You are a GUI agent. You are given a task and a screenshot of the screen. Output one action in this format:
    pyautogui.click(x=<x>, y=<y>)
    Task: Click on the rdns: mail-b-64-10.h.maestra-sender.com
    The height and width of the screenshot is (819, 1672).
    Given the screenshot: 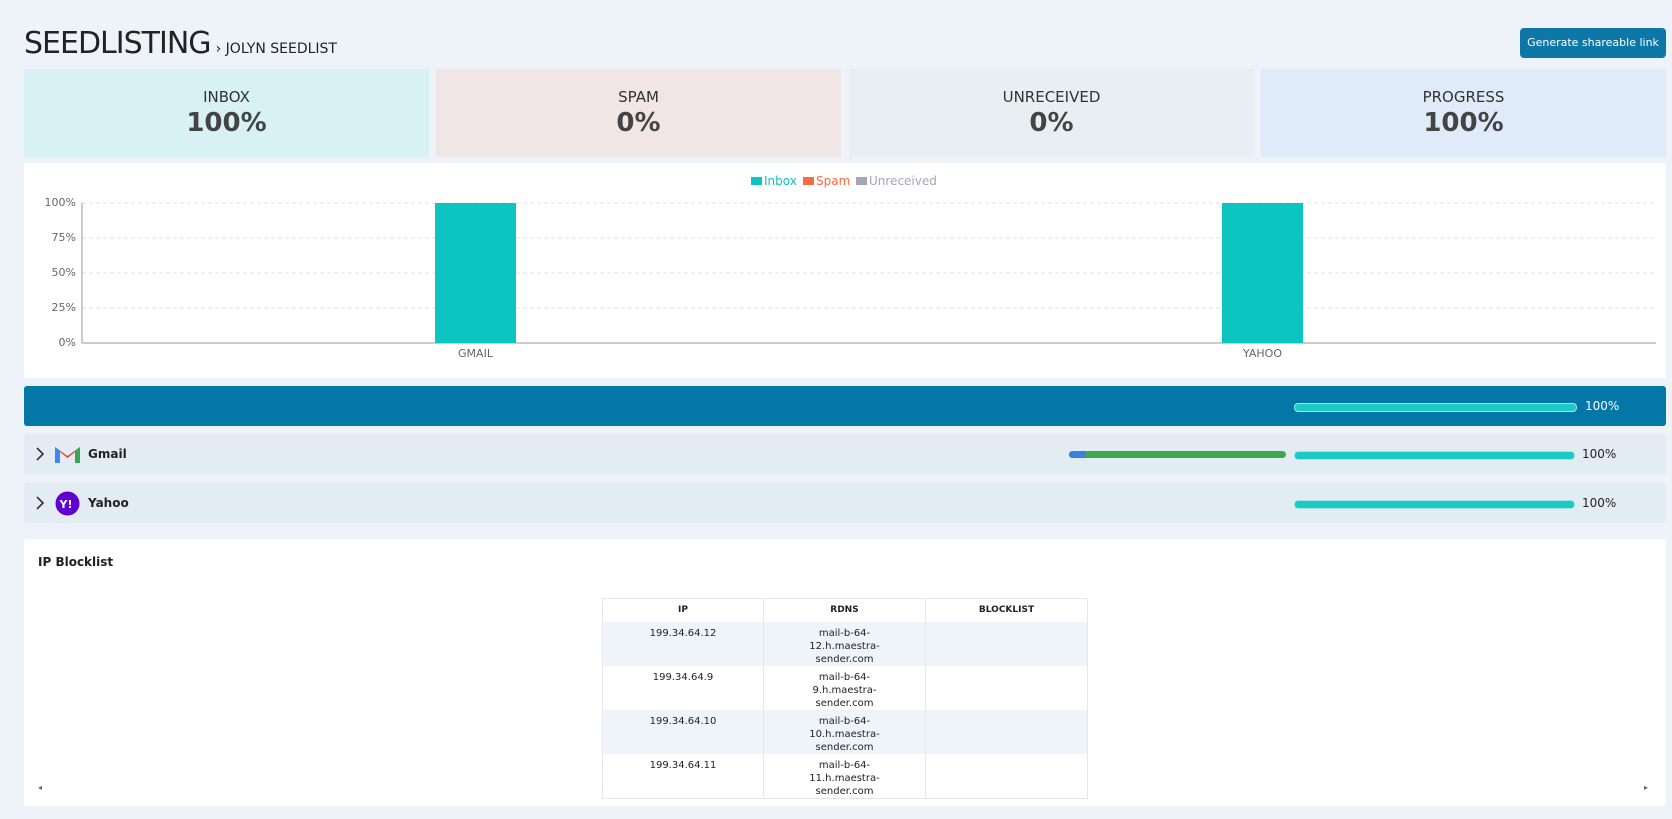 What is the action you would take?
    pyautogui.click(x=844, y=734)
    